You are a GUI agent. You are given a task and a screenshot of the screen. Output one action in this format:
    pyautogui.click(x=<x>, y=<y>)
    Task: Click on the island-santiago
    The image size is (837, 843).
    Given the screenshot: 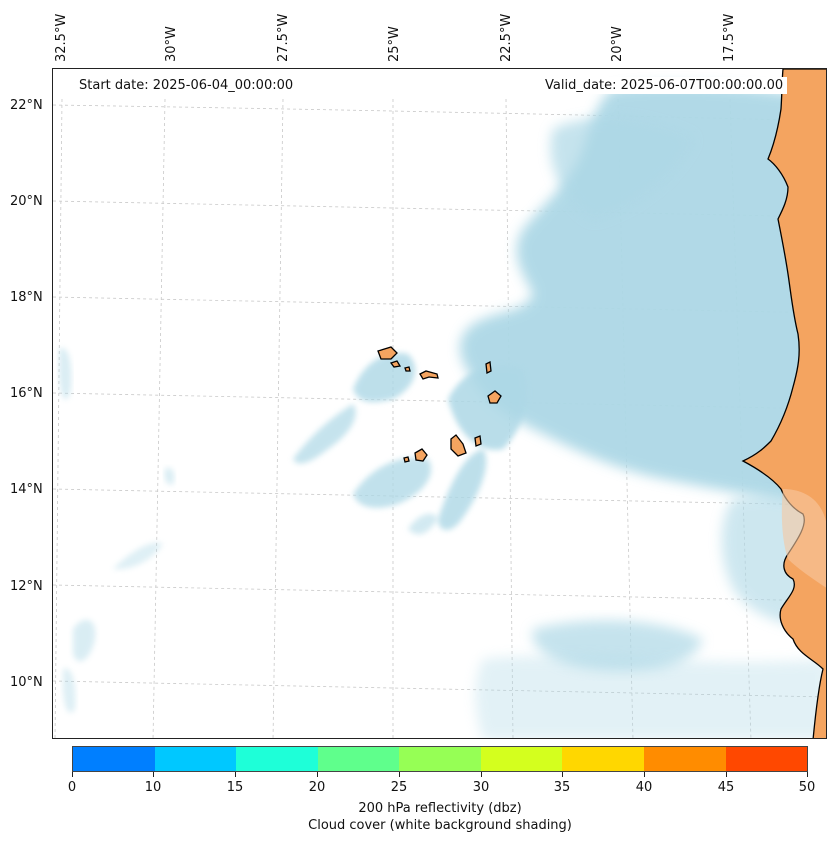 What is the action you would take?
    pyautogui.click(x=458, y=445)
    